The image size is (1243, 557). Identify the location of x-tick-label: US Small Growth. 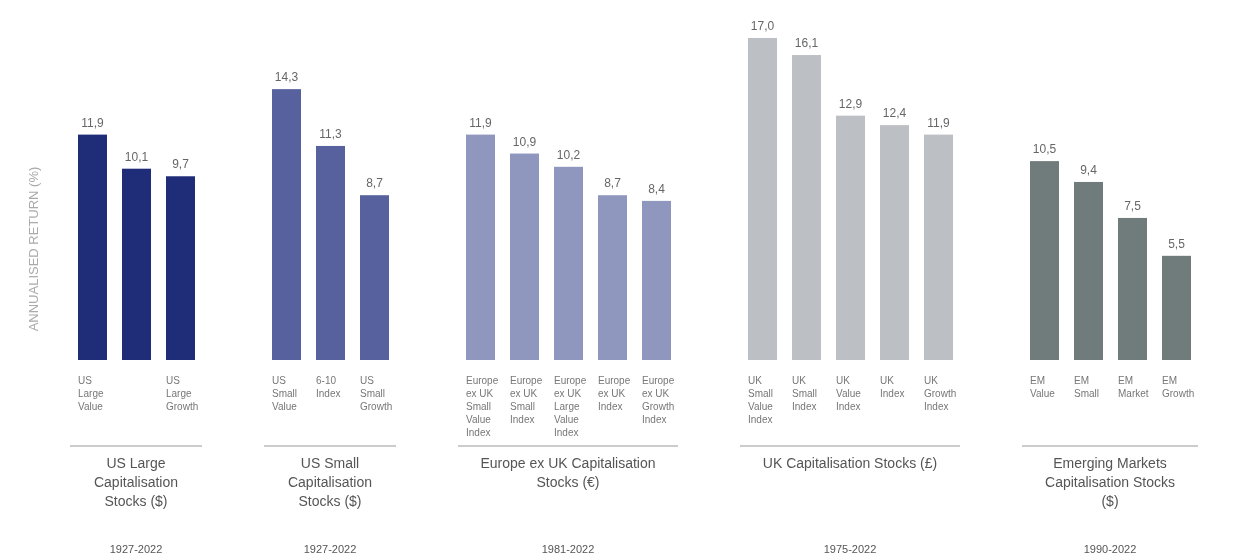
(376, 393).